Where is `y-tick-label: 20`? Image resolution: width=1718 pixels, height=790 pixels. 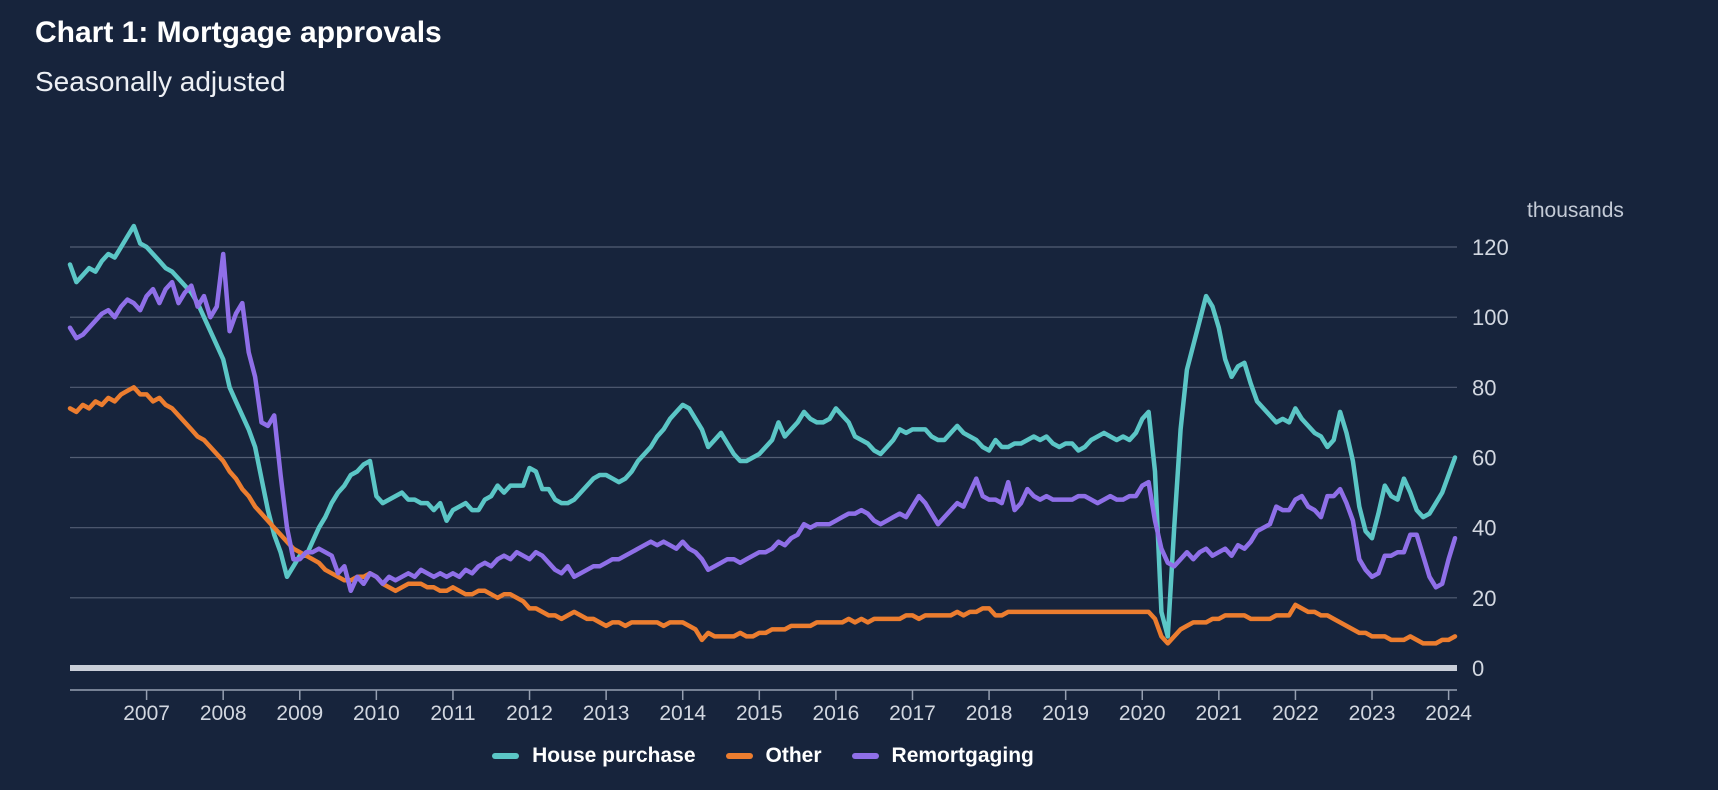 y-tick-label: 20 is located at coordinates (1484, 598).